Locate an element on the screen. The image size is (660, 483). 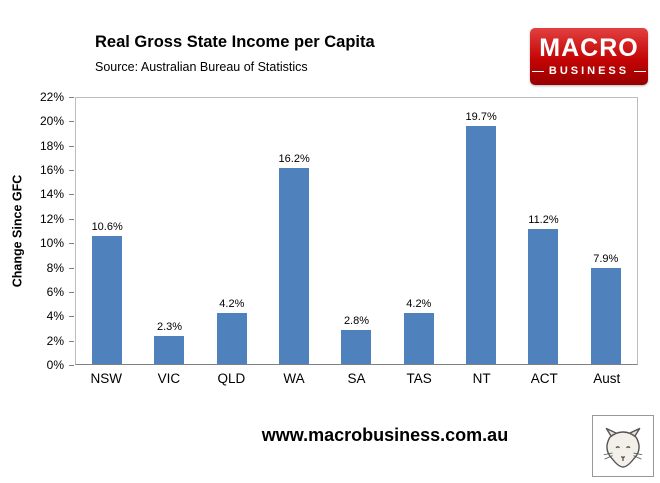
y-tick-label: 0% is located at coordinates (51, 365).